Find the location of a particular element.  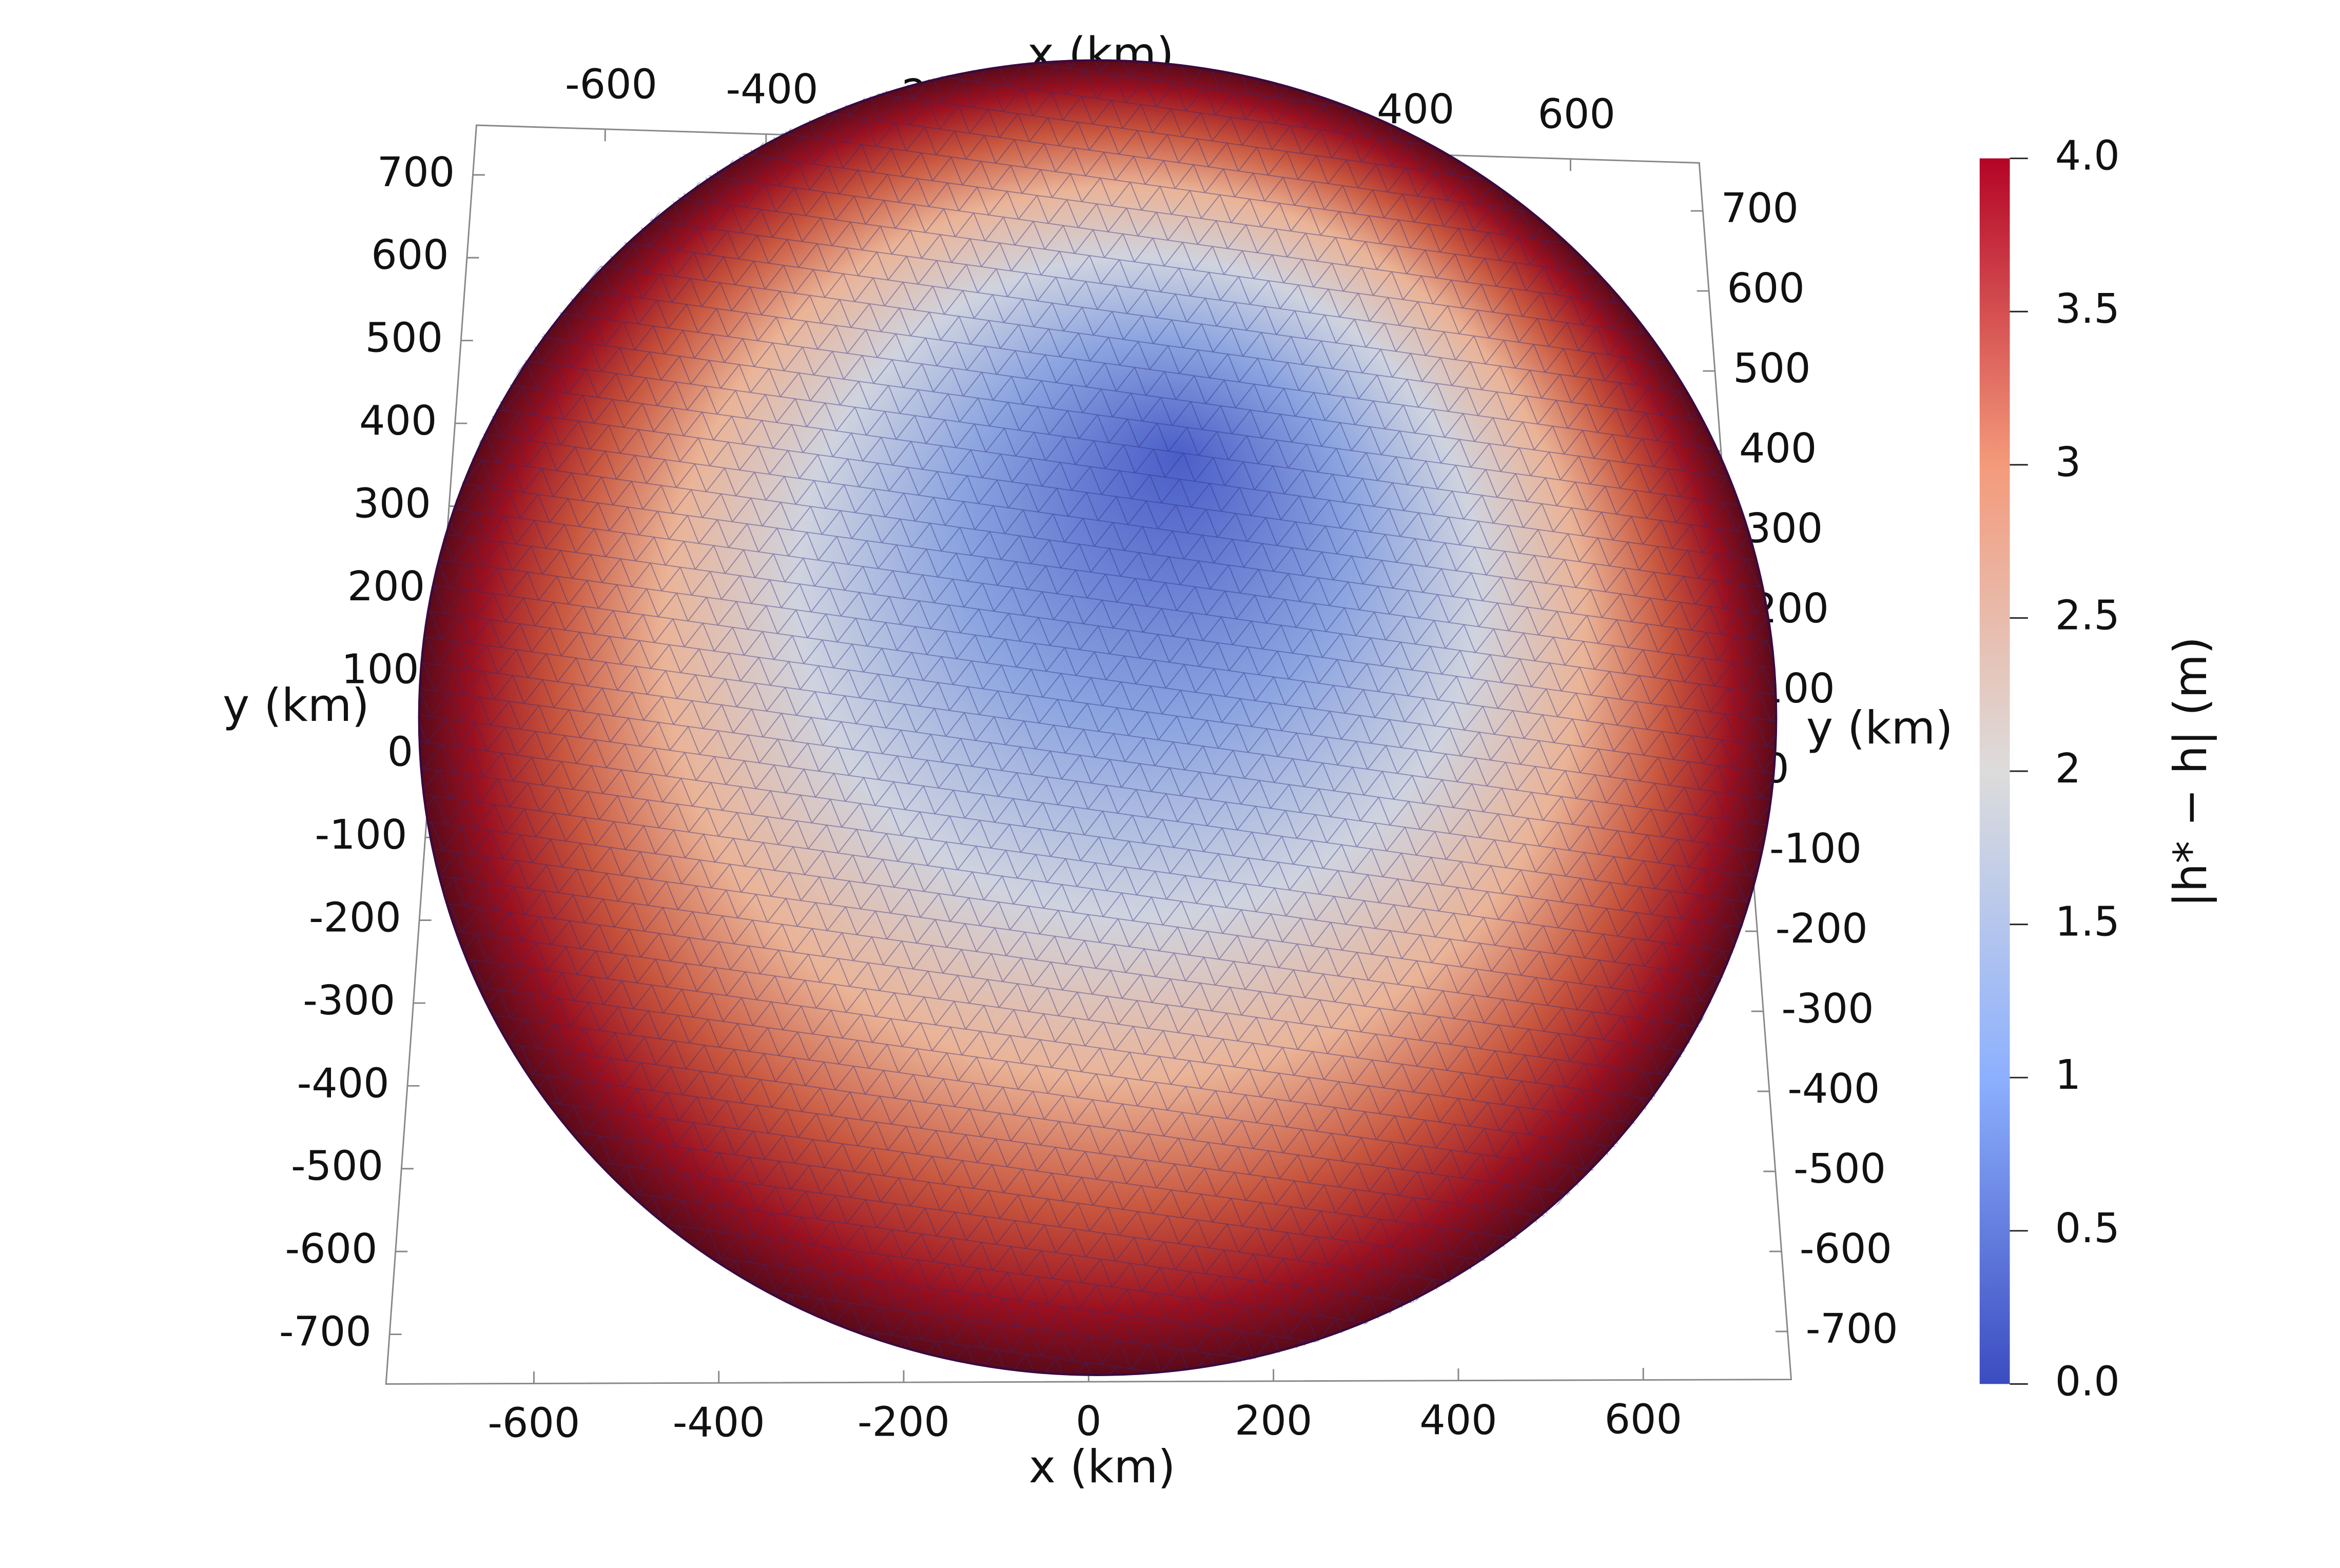

y-tick-label-right: -200 is located at coordinates (1822, 928).